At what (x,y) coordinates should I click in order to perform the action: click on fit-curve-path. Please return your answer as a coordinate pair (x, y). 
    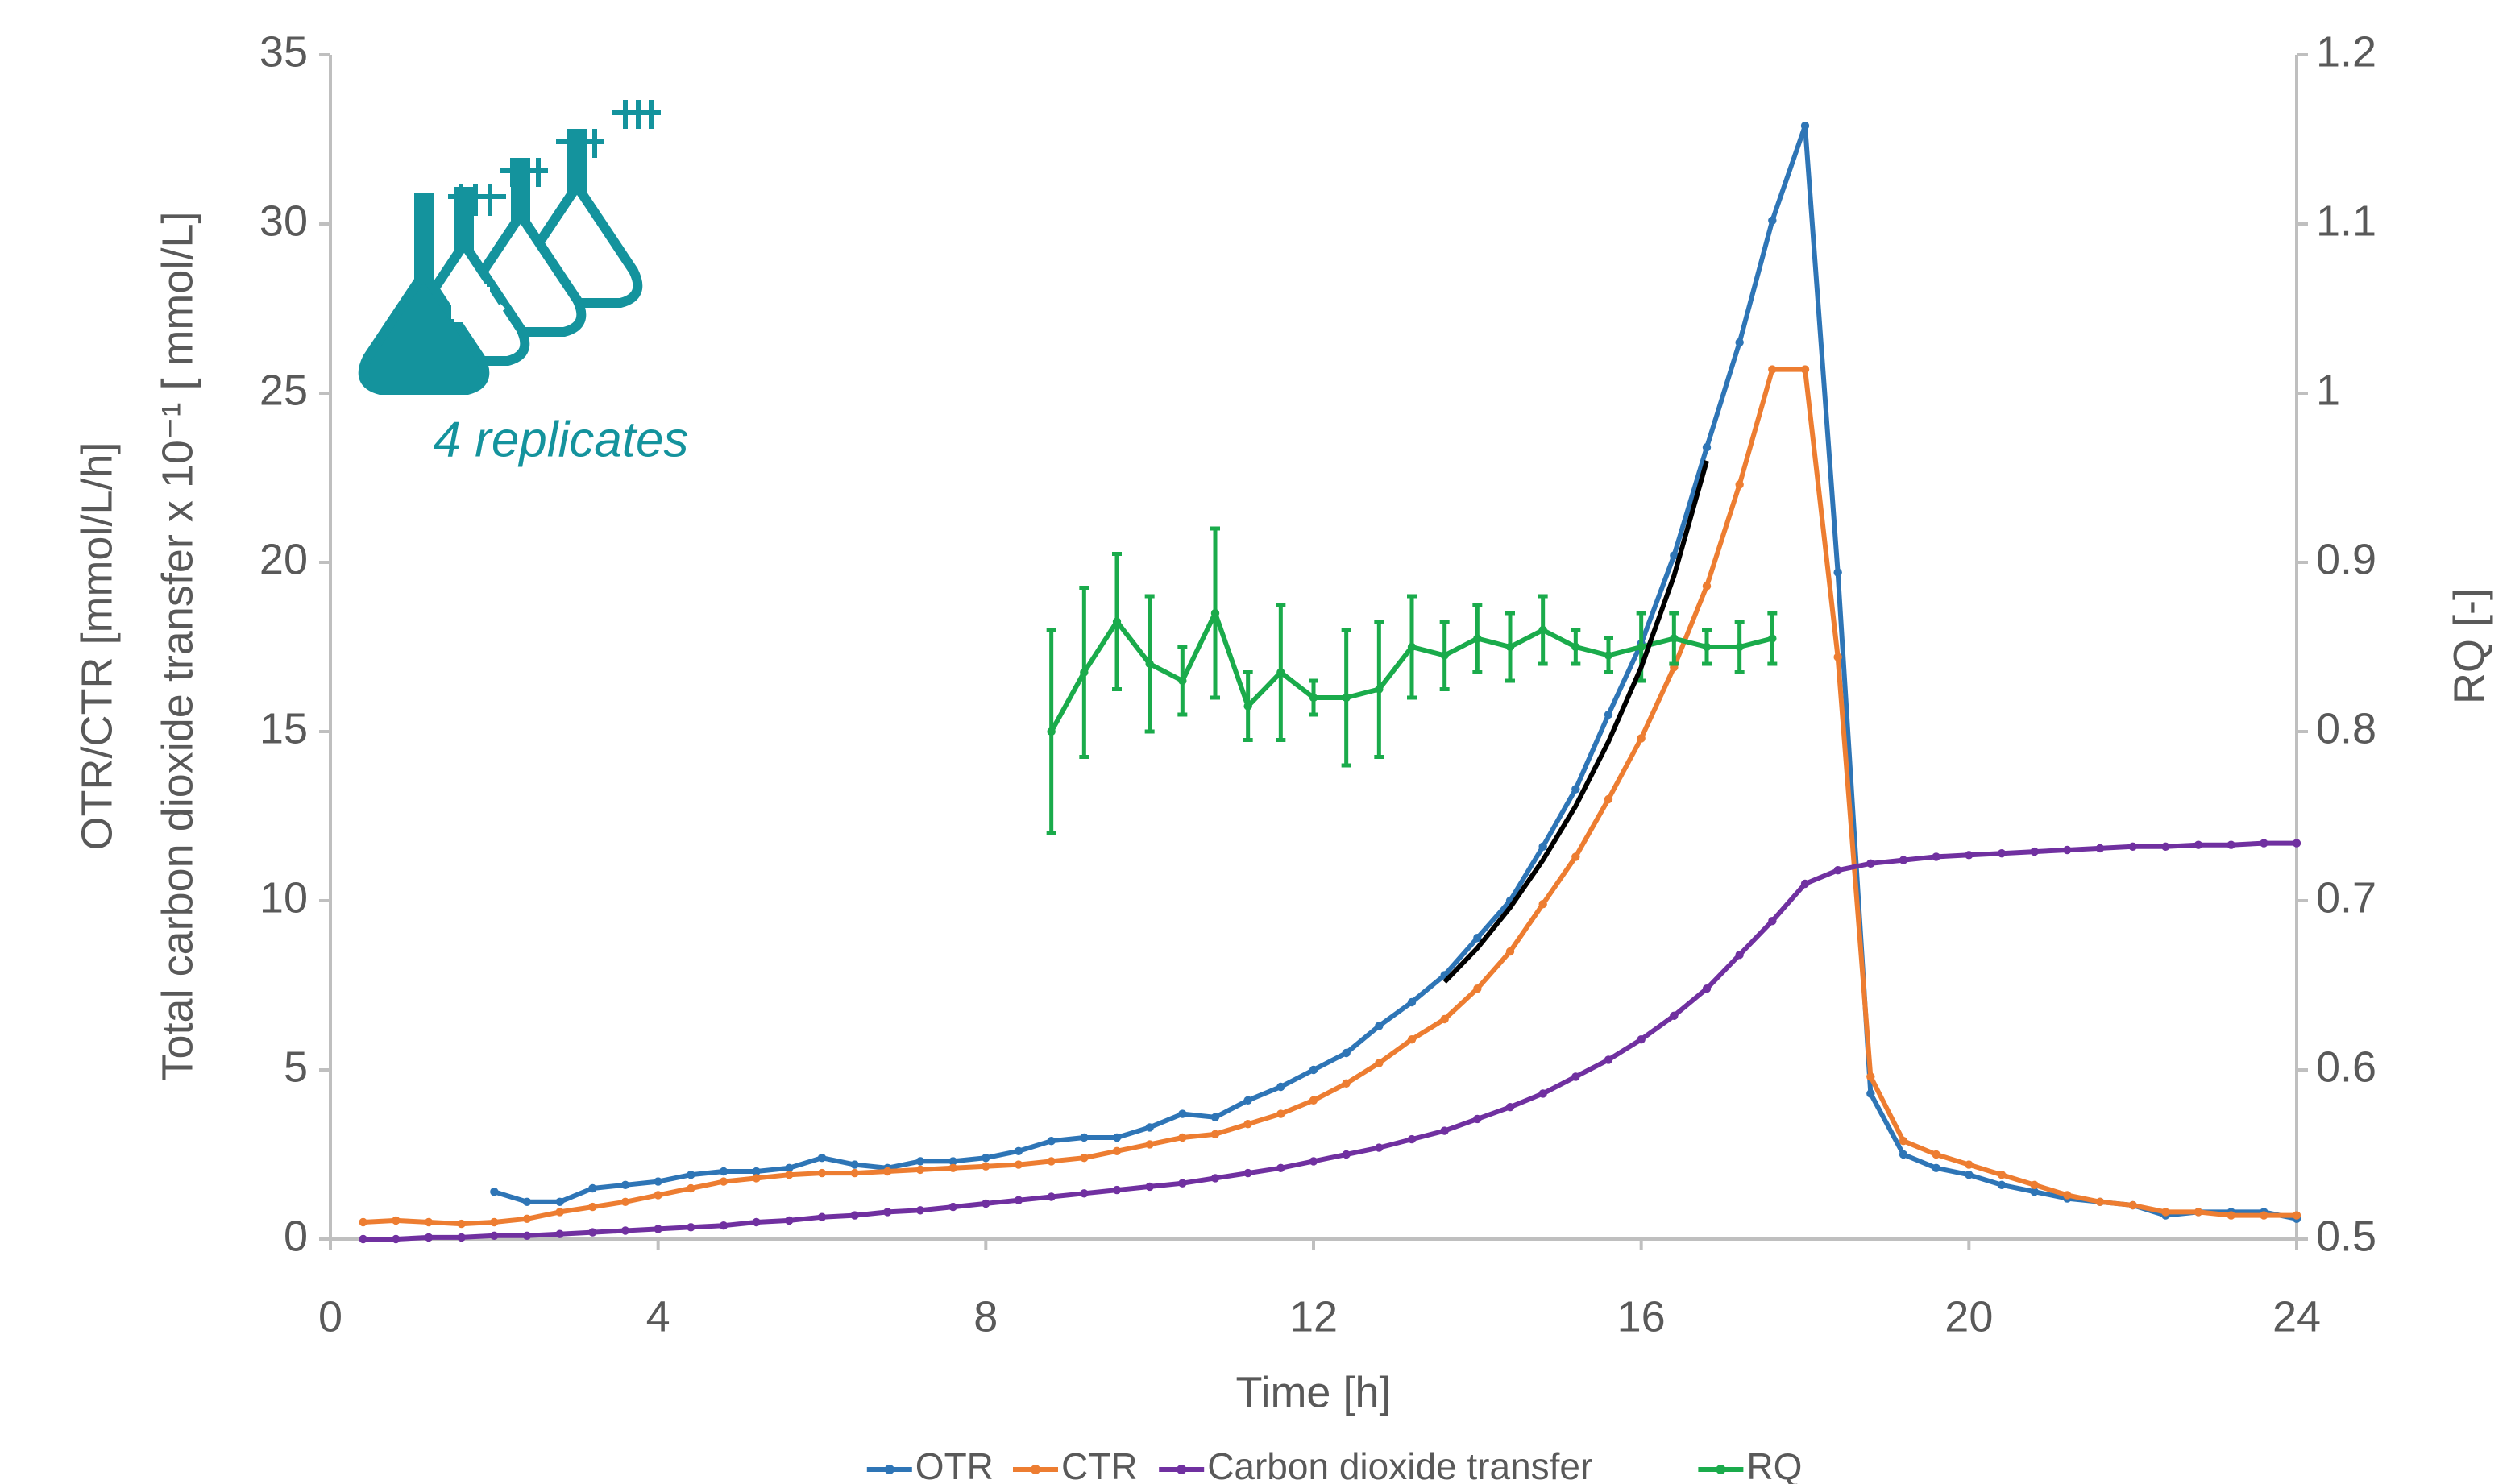
    Looking at the image, I should click on (1575, 722).